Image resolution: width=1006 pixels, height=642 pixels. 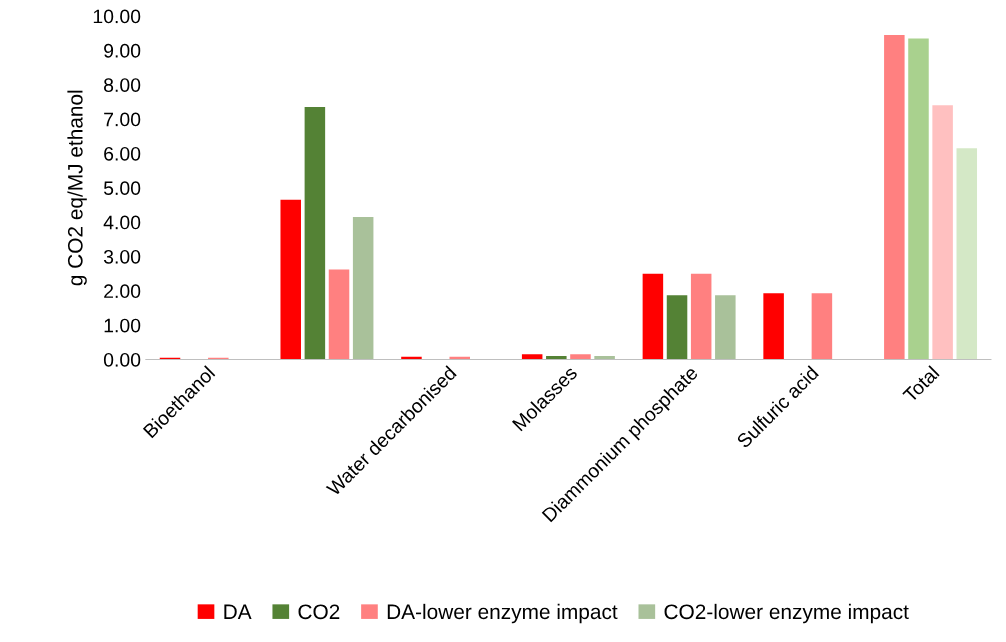 I want to click on legend-label: CO2, so click(x=319, y=612).